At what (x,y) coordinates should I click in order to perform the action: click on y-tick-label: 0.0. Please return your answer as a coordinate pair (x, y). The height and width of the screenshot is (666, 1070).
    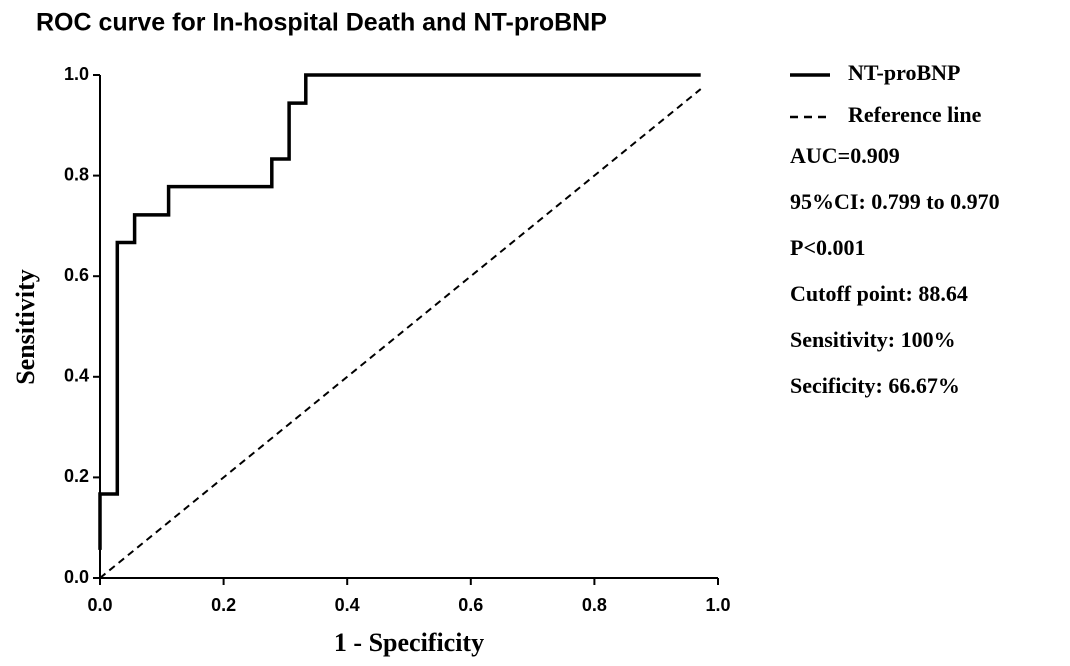
    Looking at the image, I should click on (76, 577).